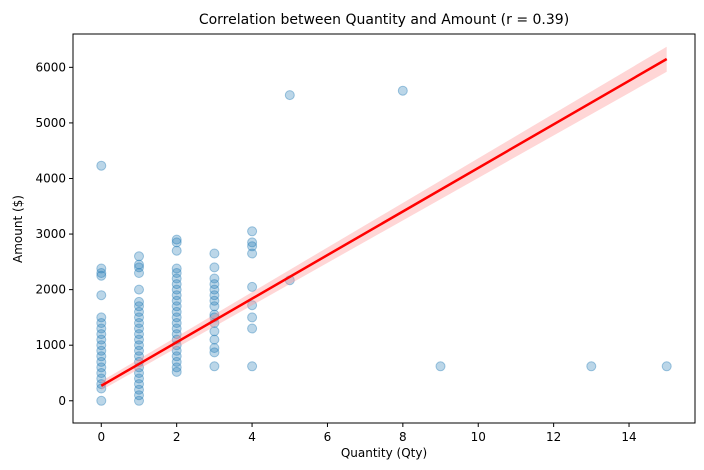 Image resolution: width=704 pixels, height=470 pixels. What do you see at coordinates (628, 437) in the screenshot?
I see `x-tick-label: 14` at bounding box center [628, 437].